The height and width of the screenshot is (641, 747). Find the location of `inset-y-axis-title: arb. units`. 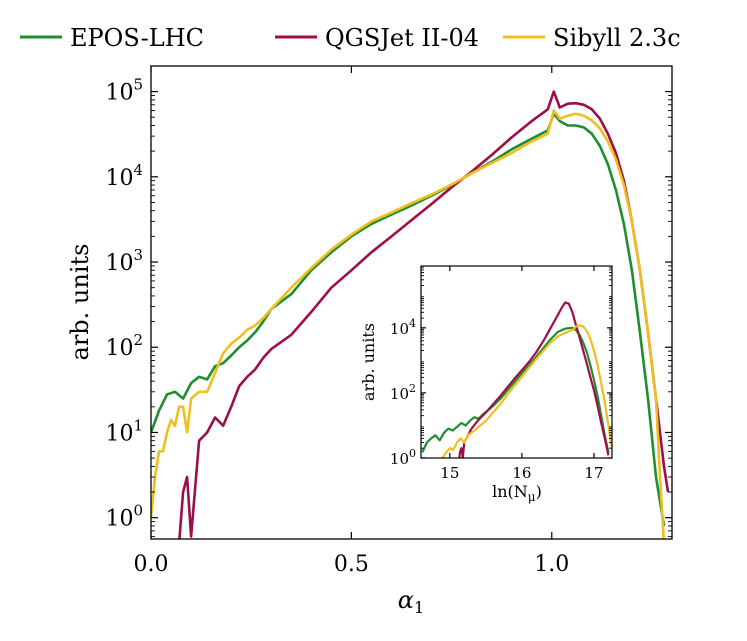

inset-y-axis-title: arb. units is located at coordinates (368, 362).